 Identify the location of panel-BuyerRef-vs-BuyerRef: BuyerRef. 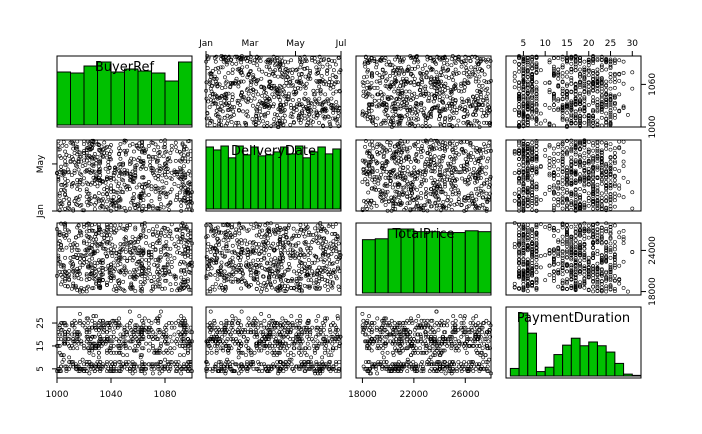
(124, 91).